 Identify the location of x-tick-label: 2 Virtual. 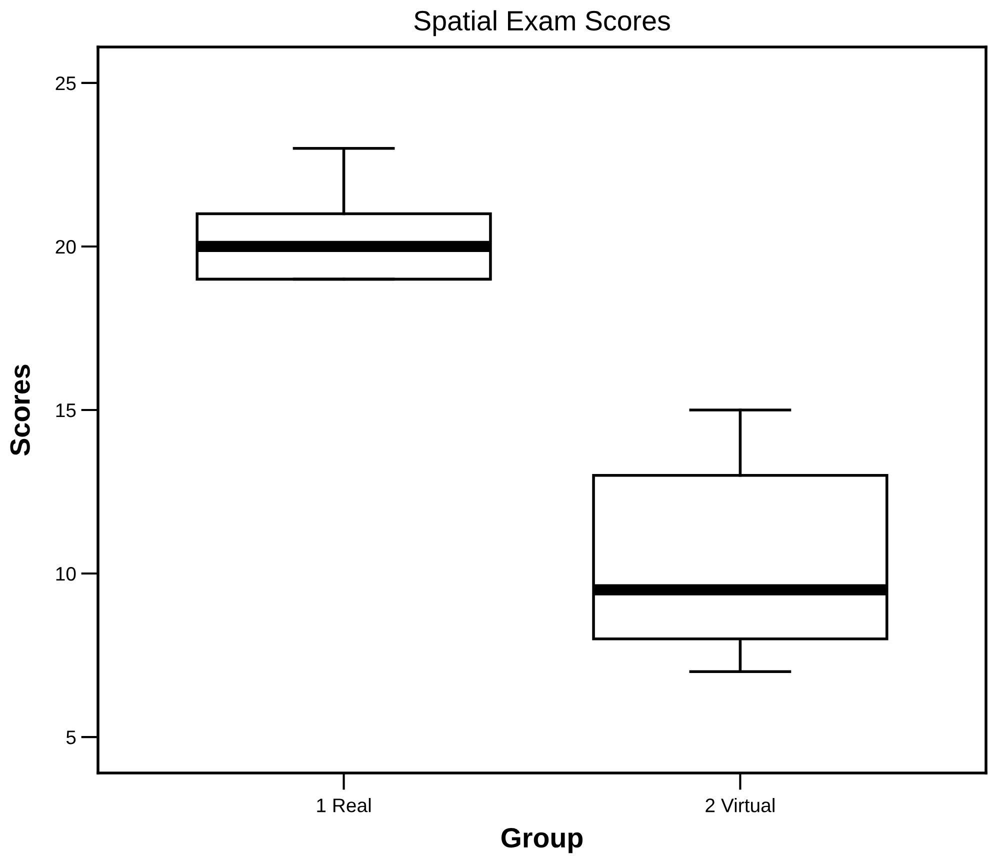
(740, 805).